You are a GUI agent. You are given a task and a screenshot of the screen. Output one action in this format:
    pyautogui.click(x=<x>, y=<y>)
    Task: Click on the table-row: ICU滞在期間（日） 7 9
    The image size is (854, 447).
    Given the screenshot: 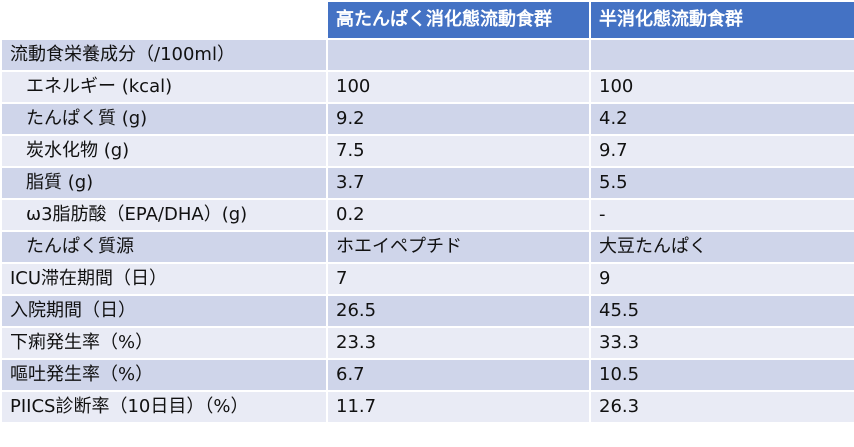 What is the action you would take?
    pyautogui.click(x=427, y=279)
    